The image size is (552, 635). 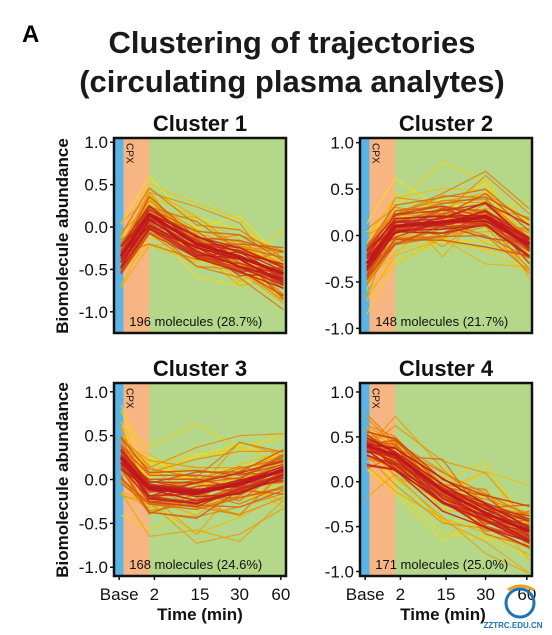 I want to click on chart3-y-tick-label: -1.0, so click(x=93, y=567).